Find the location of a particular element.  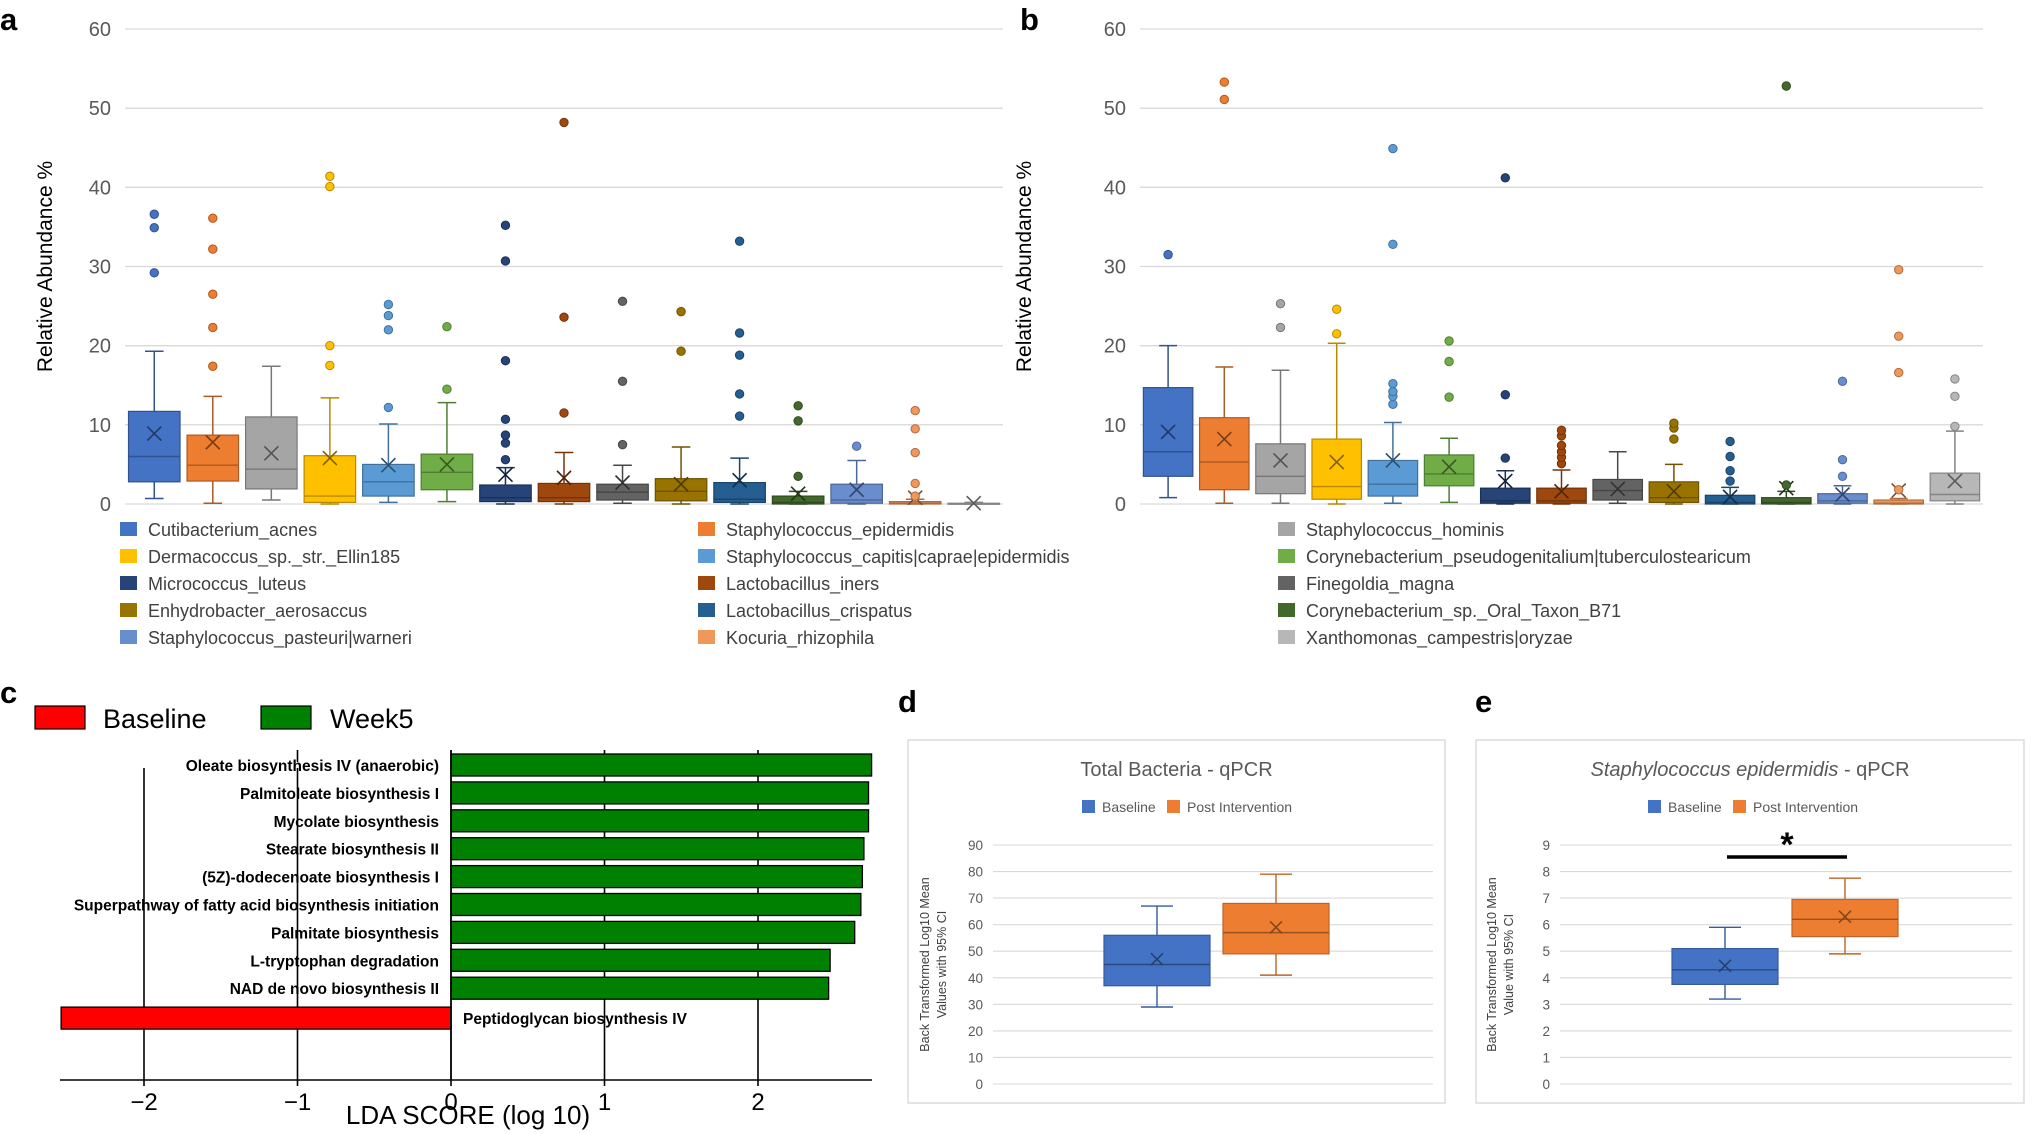

chart-title-italic: Staphylococcus epidermidis is located at coordinates (1714, 770).